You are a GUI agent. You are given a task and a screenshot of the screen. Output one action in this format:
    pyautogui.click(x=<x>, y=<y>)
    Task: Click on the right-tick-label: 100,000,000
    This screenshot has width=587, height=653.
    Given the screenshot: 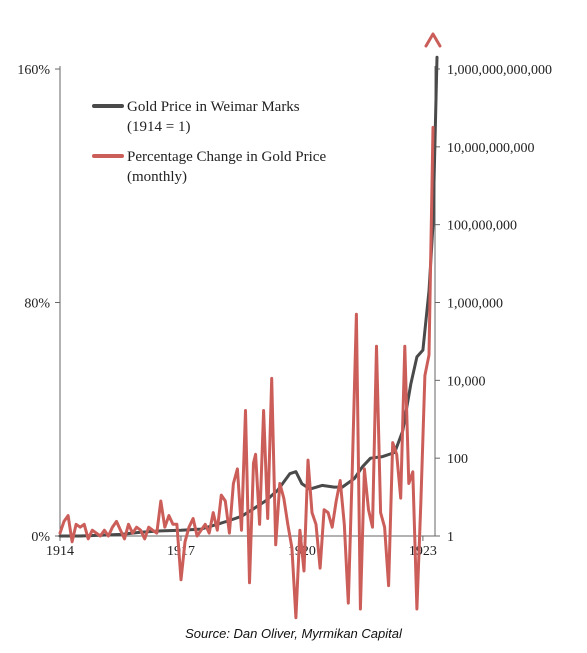 What is the action you would take?
    pyautogui.click(x=482, y=226)
    